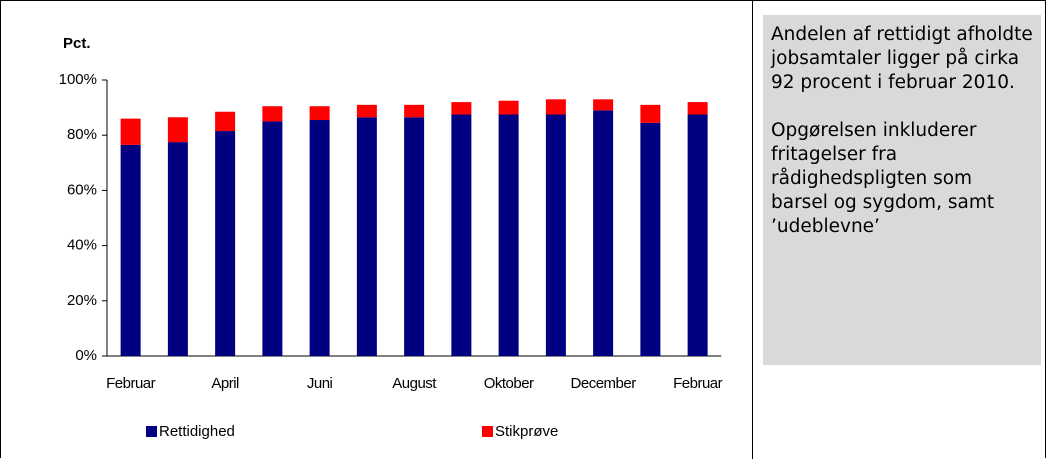  Describe the element at coordinates (509, 383) in the screenshot. I see `x-tick-label: Oktober` at that location.